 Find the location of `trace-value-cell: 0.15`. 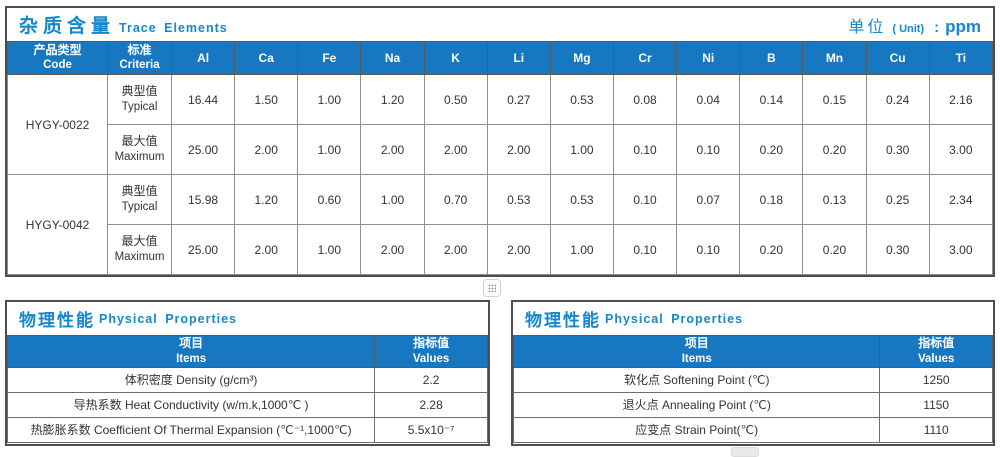

trace-value-cell: 0.15 is located at coordinates (834, 99).